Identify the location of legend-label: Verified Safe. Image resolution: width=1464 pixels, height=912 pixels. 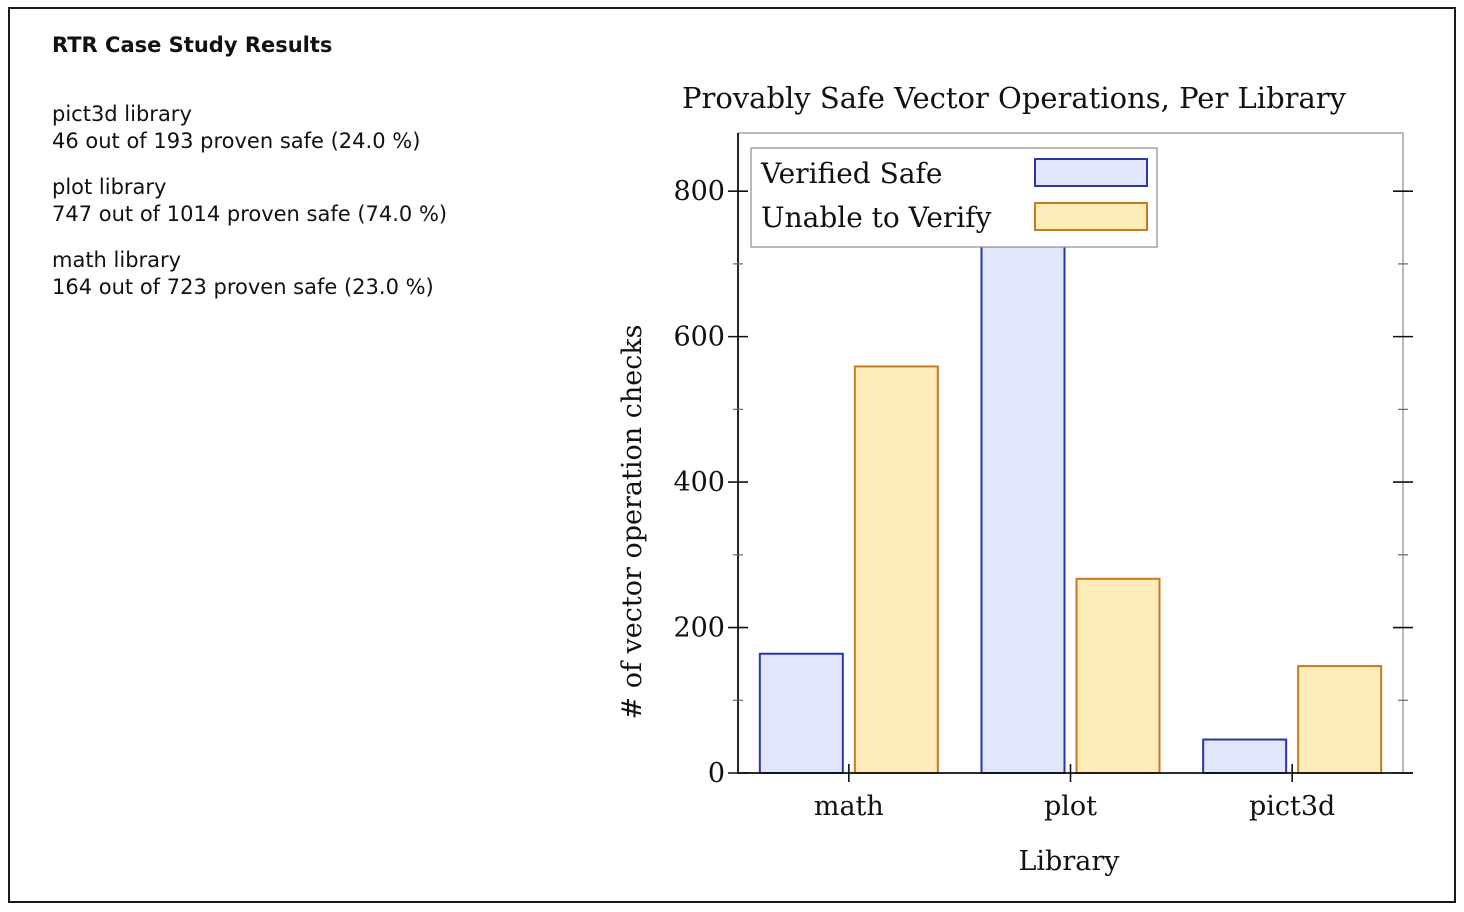
(851, 173).